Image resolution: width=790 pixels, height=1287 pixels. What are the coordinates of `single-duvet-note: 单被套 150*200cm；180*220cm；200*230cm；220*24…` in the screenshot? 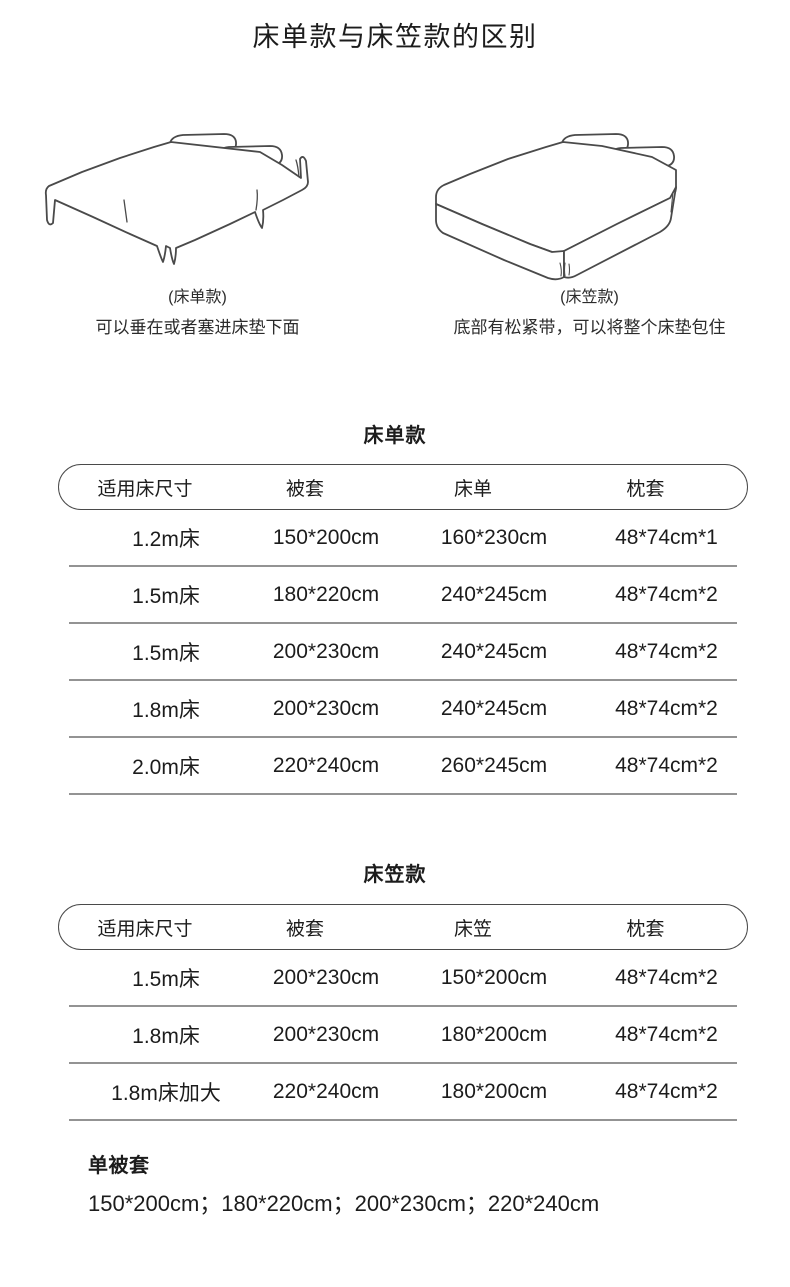 It's located at (343, 1186).